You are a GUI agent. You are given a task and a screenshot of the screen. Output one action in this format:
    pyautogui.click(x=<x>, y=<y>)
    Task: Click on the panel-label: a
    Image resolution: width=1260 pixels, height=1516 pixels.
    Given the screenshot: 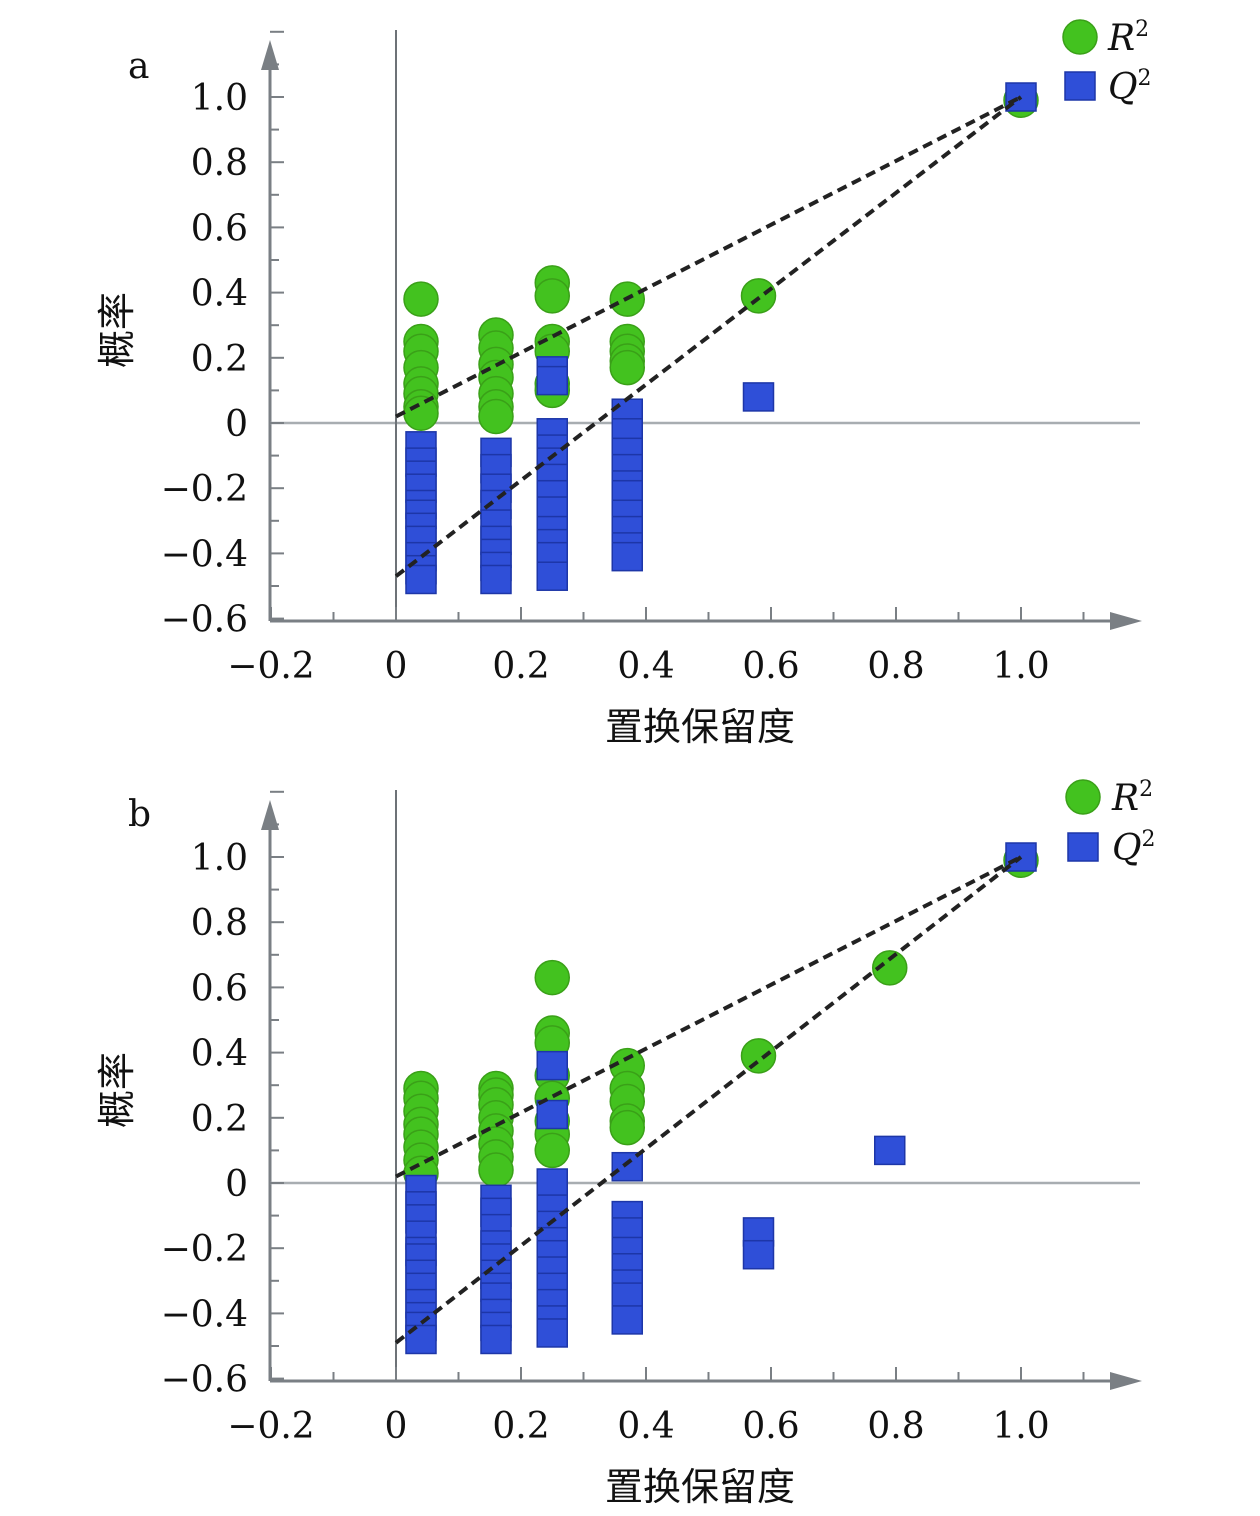 What is the action you would take?
    pyautogui.click(x=138, y=66)
    